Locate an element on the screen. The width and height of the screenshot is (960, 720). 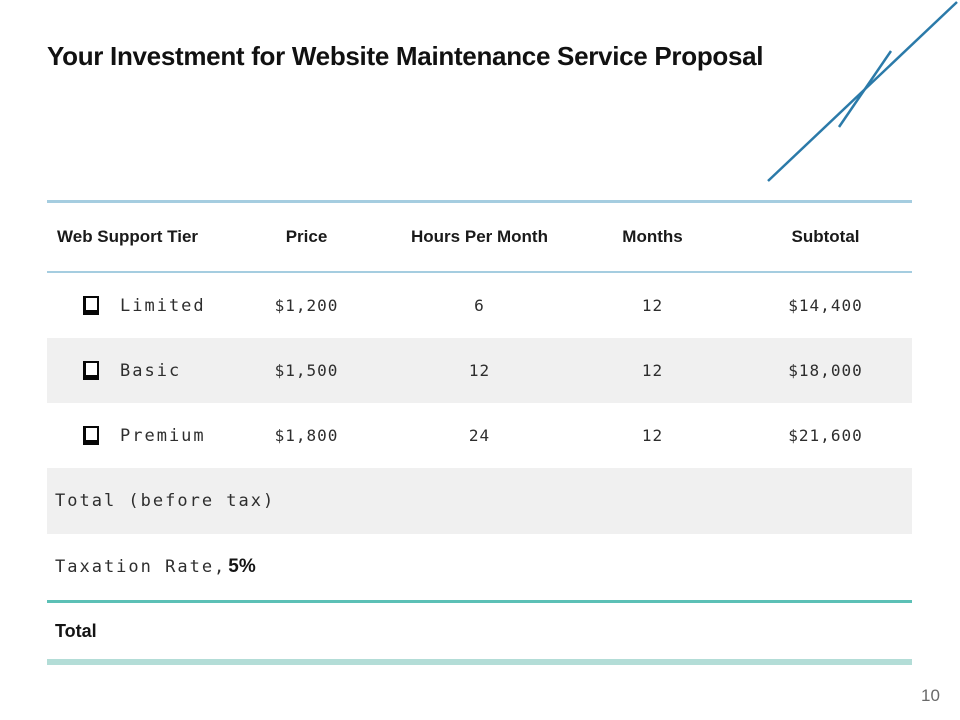
table-row-premium: Premium $1,800 24 12 $21,600 is located at coordinates (479, 435).